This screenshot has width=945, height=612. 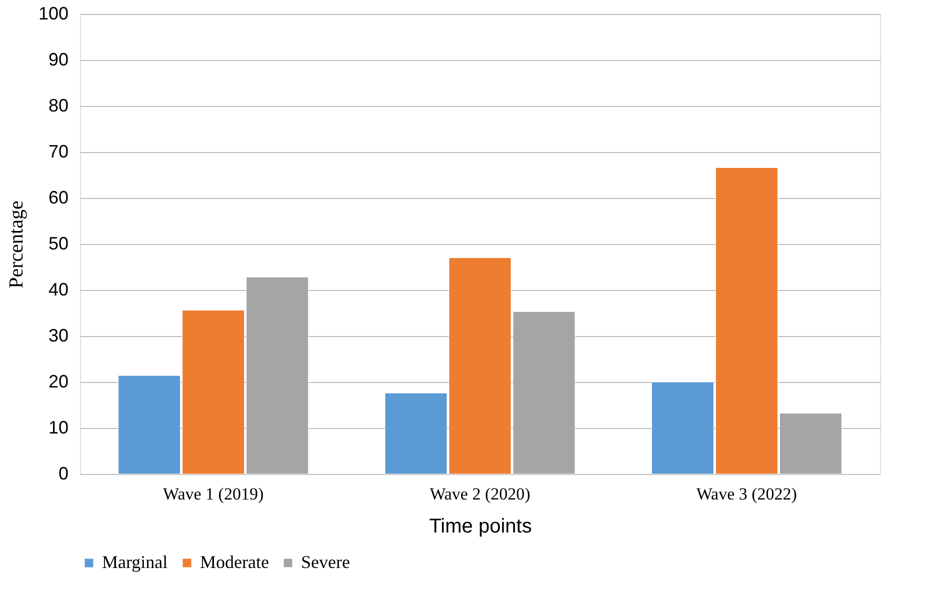 I want to click on y-tick-label: 80, so click(x=58, y=106).